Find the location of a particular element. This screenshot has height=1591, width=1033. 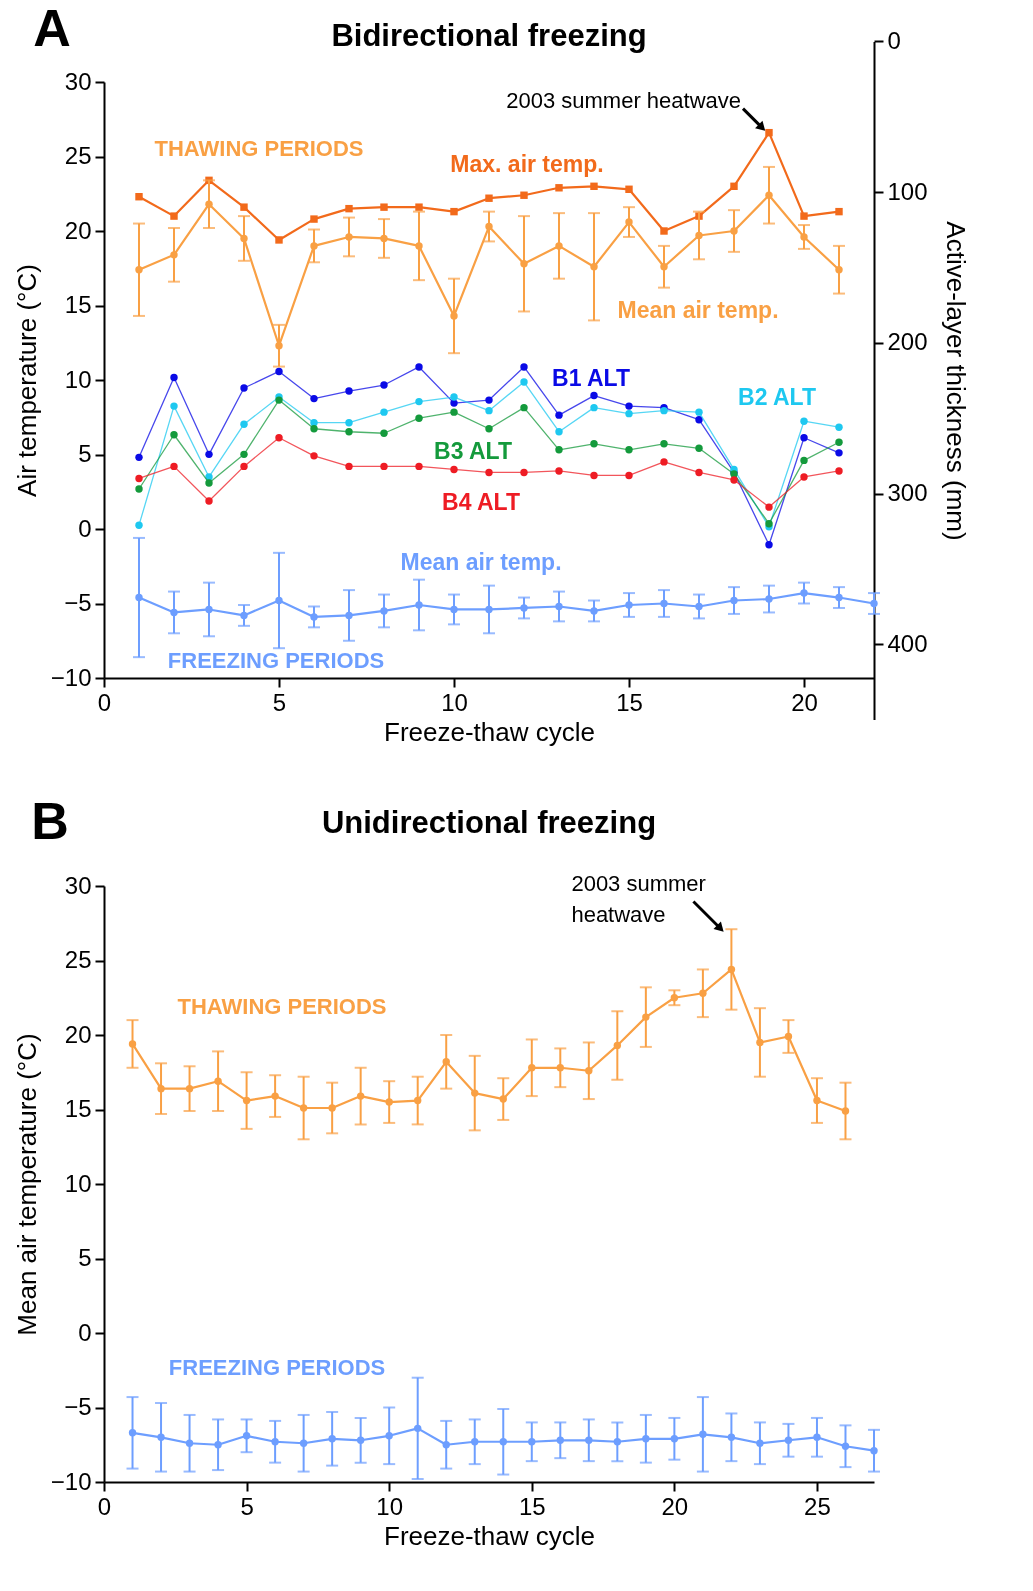

series-label: B4 ALT is located at coordinates (481, 502).